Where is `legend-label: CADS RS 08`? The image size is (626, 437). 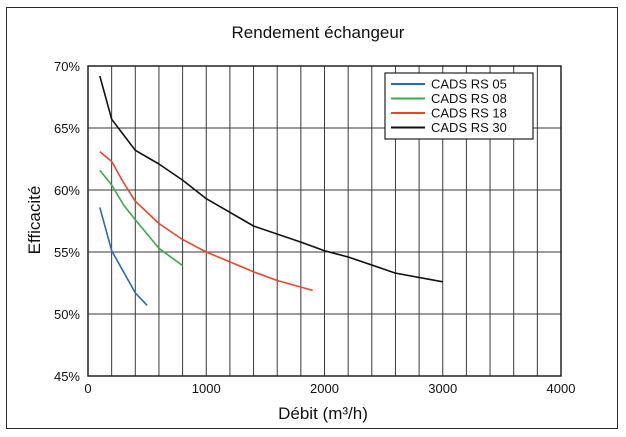
legend-label: CADS RS 08 is located at coordinates (469, 98).